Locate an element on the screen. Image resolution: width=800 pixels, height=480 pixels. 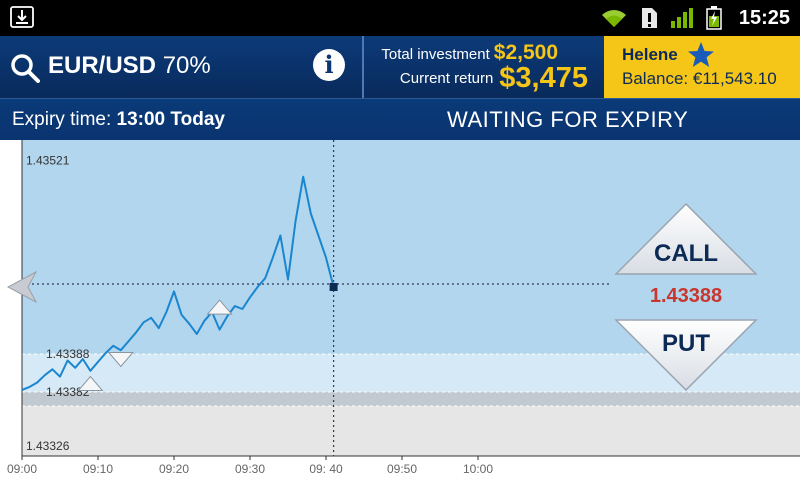
x-tick-label: 09:30 is located at coordinates (250, 469).